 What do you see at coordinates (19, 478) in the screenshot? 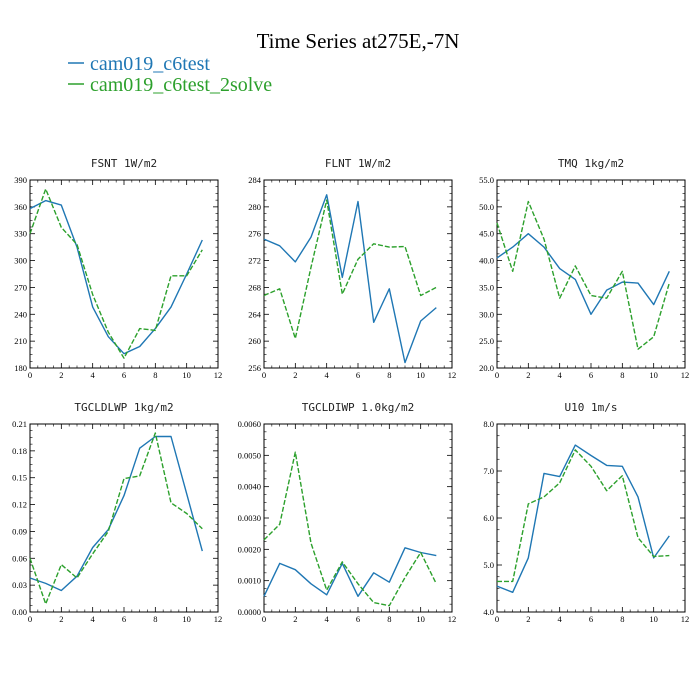
I see `y-tick-label: 0.15` at bounding box center [19, 478].